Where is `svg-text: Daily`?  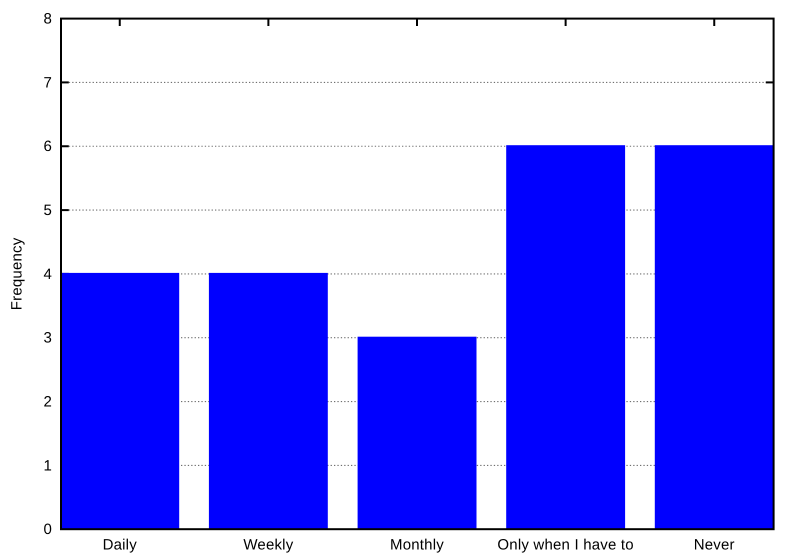 svg-text: Daily is located at coordinates (120, 545).